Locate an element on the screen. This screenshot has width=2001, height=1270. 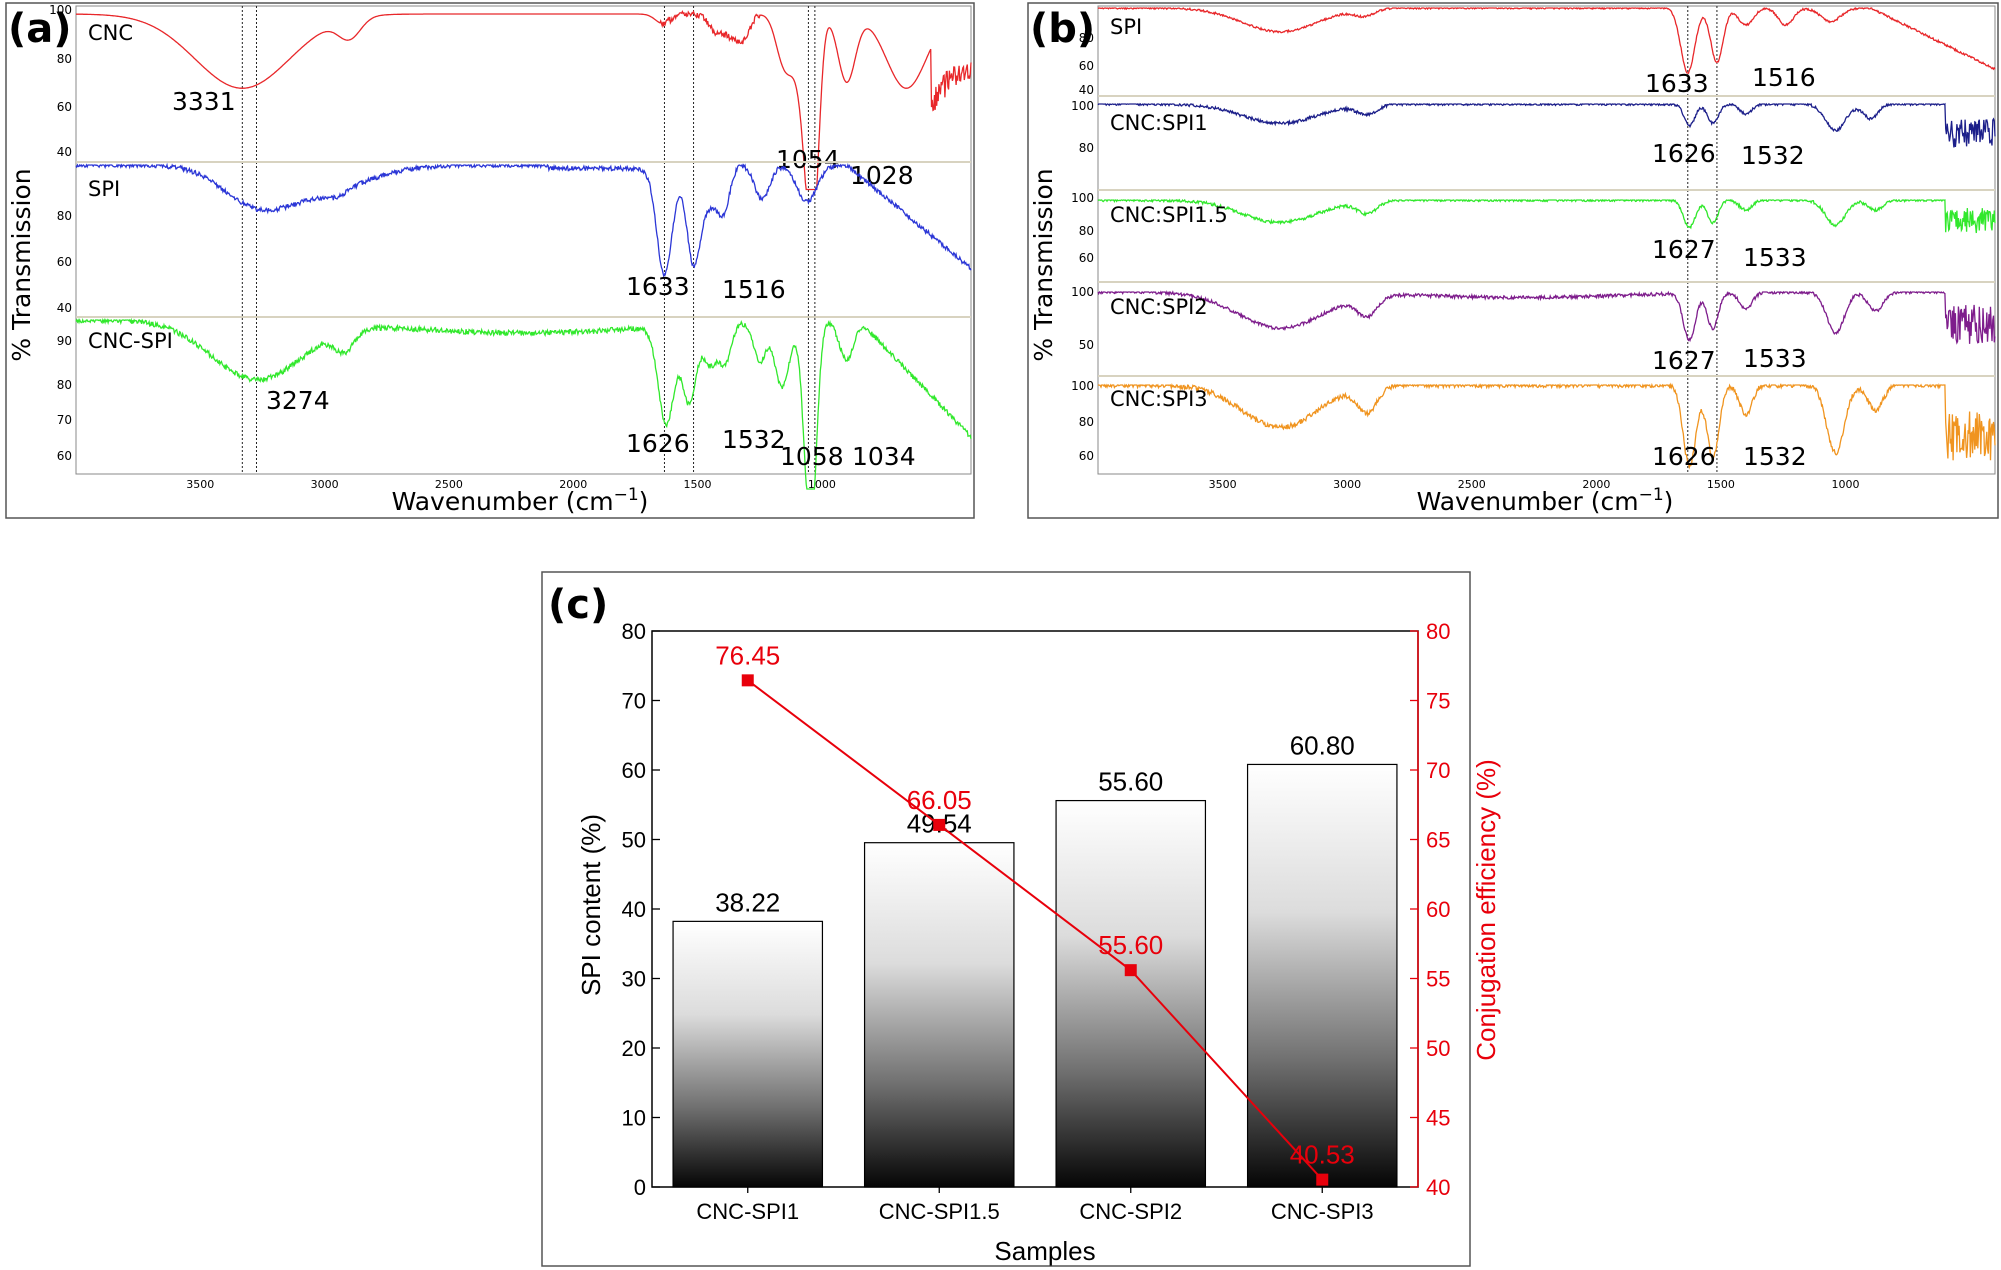
y-tick-90: 90 is located at coordinates (64, 341).